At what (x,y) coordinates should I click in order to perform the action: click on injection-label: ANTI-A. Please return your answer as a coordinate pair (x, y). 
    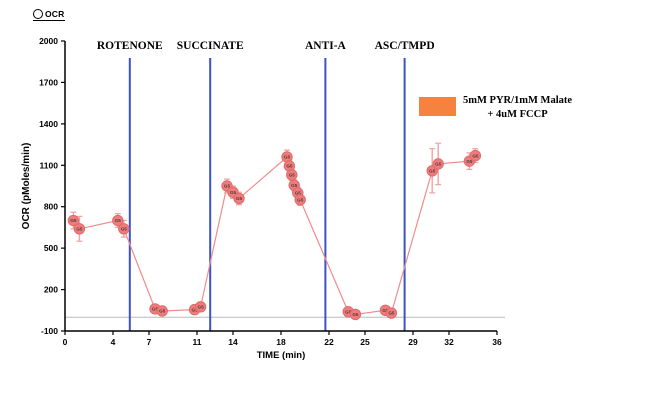
    Looking at the image, I should click on (326, 46).